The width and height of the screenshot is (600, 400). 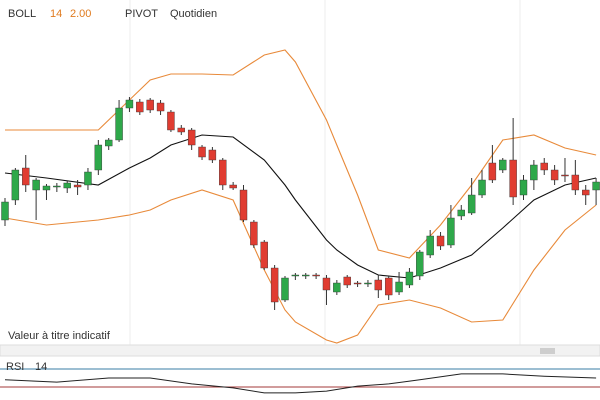 What do you see at coordinates (15, 367) in the screenshot?
I see `rsi-title: RSI` at bounding box center [15, 367].